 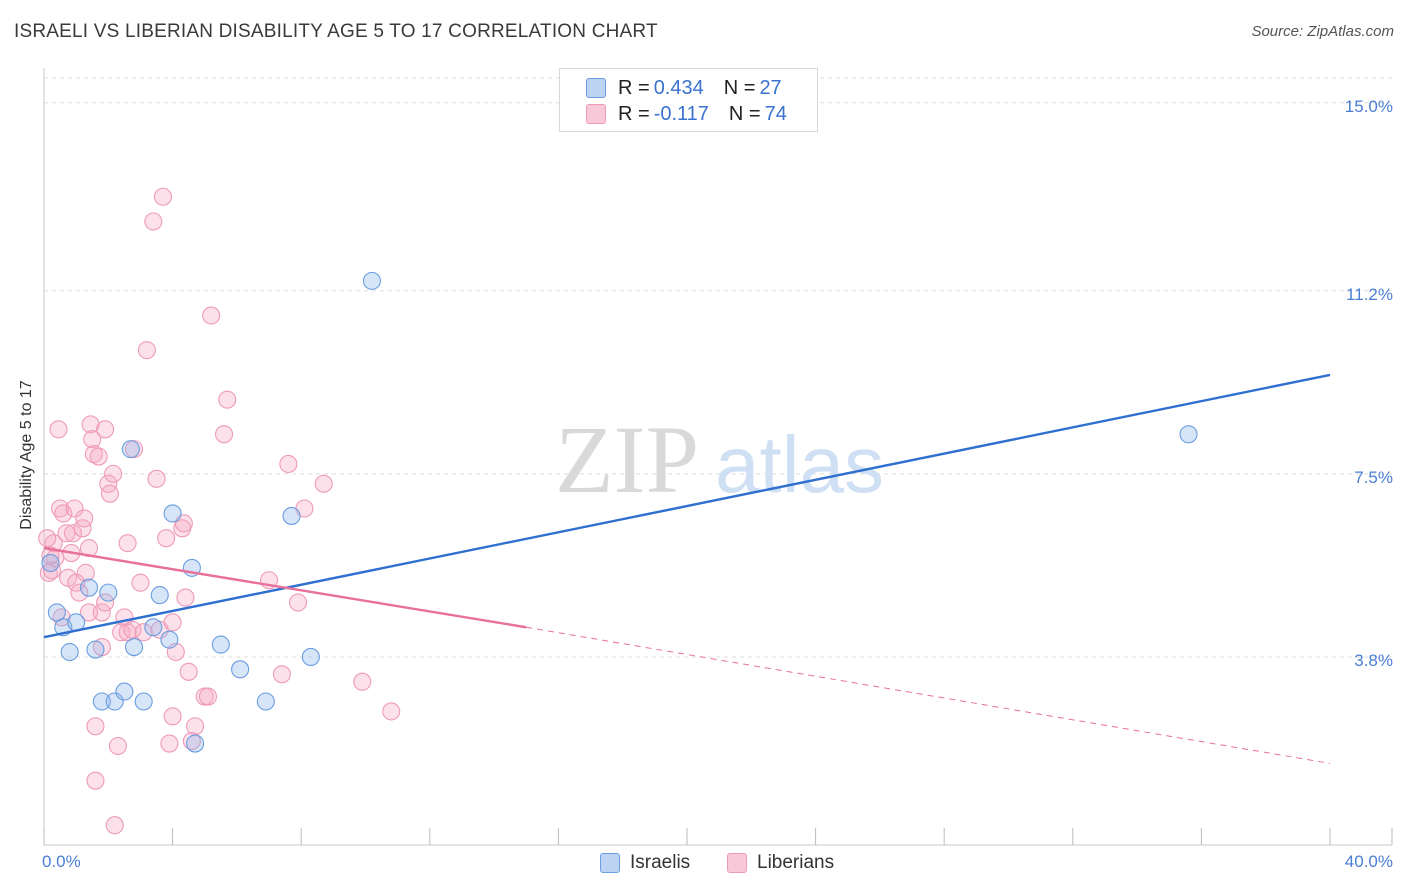 What do you see at coordinates (681, 113) in the screenshot?
I see `liberians-r-value: -0.117` at bounding box center [681, 113].